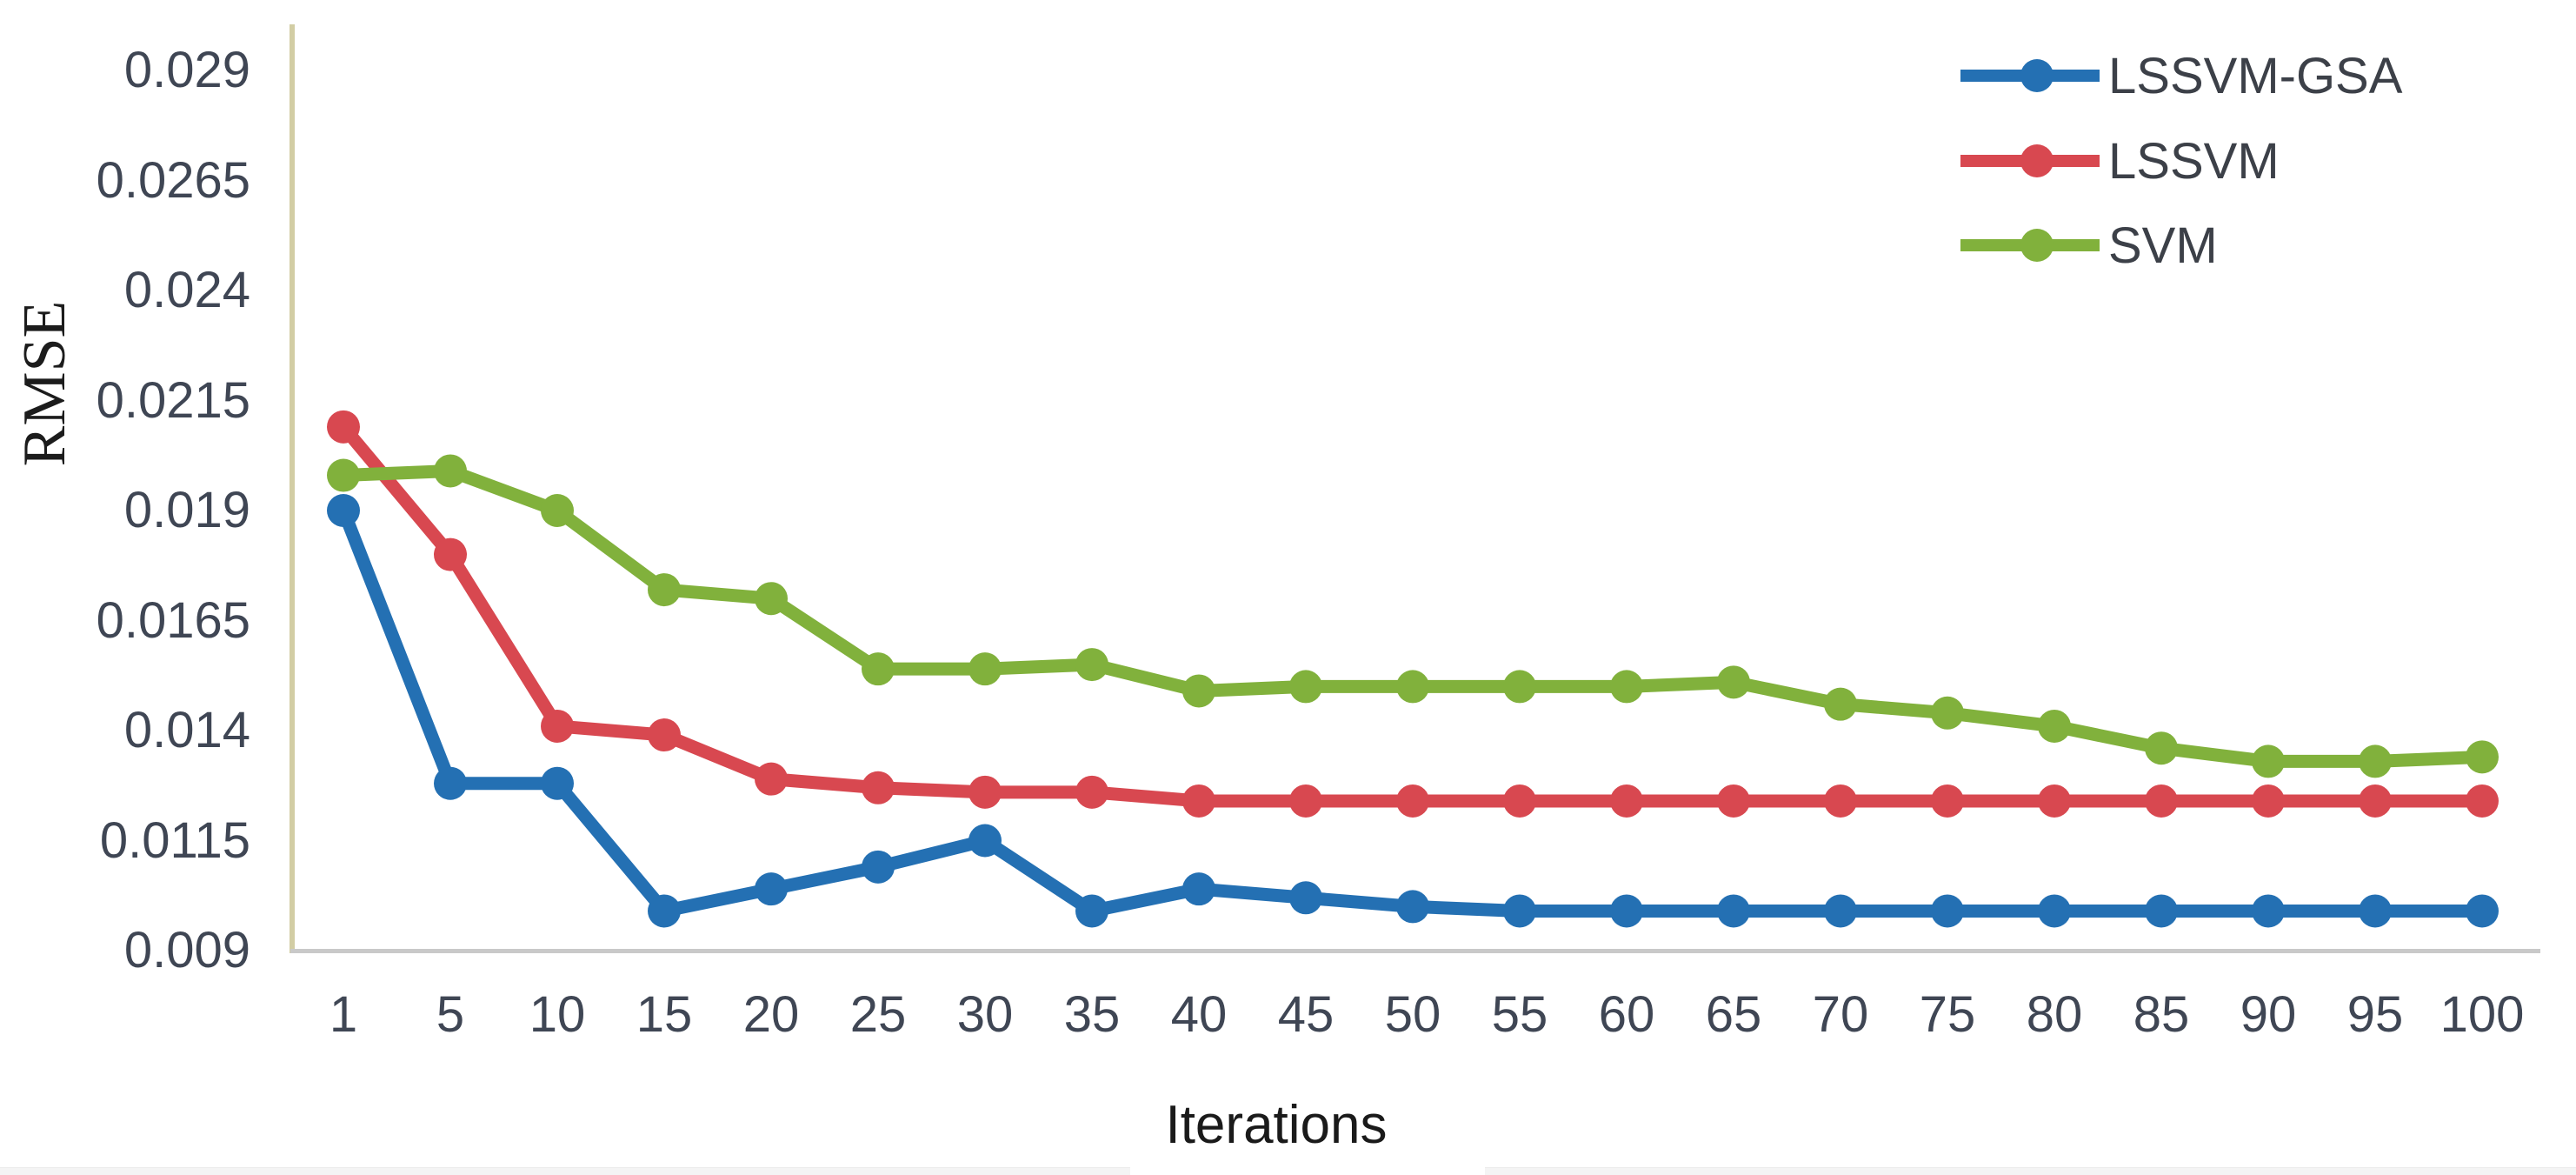 The width and height of the screenshot is (2576, 1175). Describe the element at coordinates (1306, 1015) in the screenshot. I see `x-tick-label: 45` at that location.